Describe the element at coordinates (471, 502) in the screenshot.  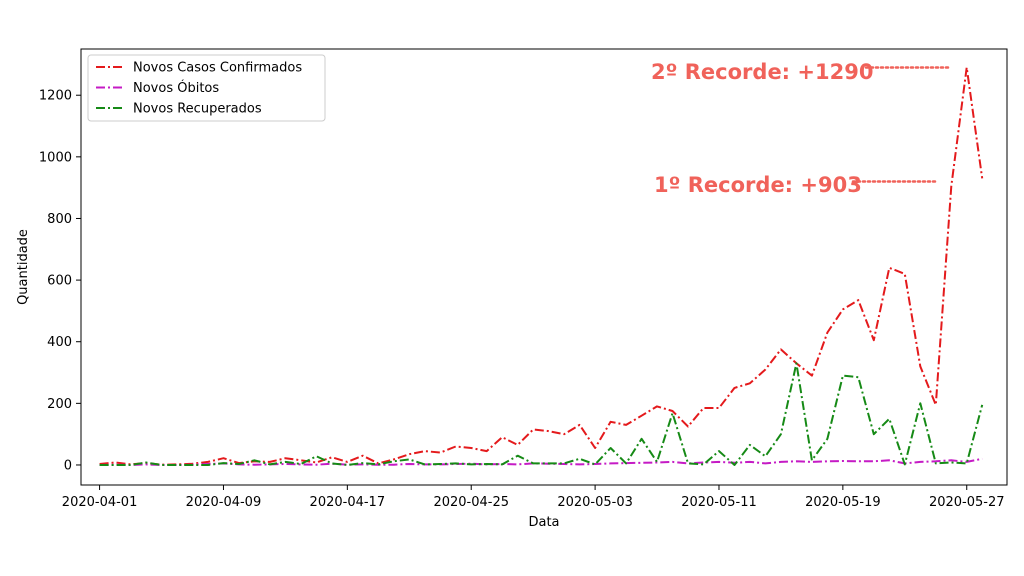
I see `x-tick-label: 2020-04-25` at that location.